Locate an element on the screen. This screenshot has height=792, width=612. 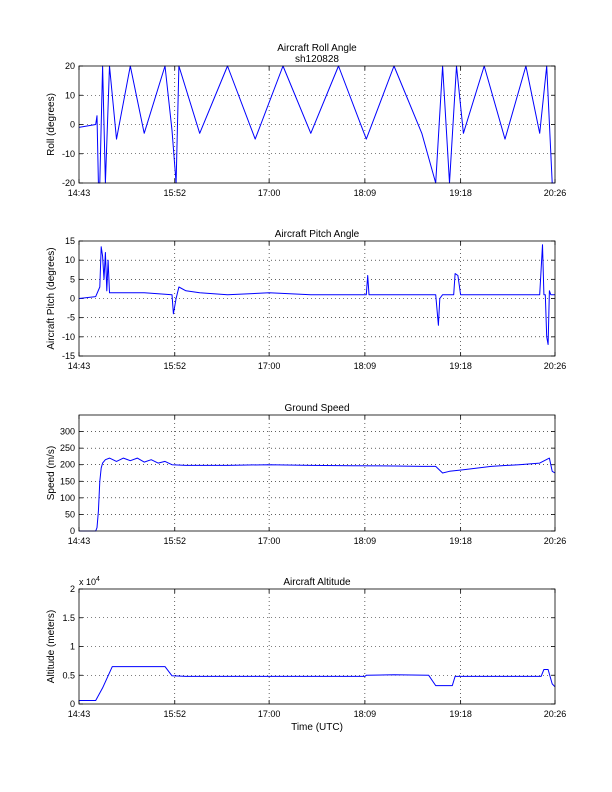
y-tick-label: 250 is located at coordinates (67, 448).